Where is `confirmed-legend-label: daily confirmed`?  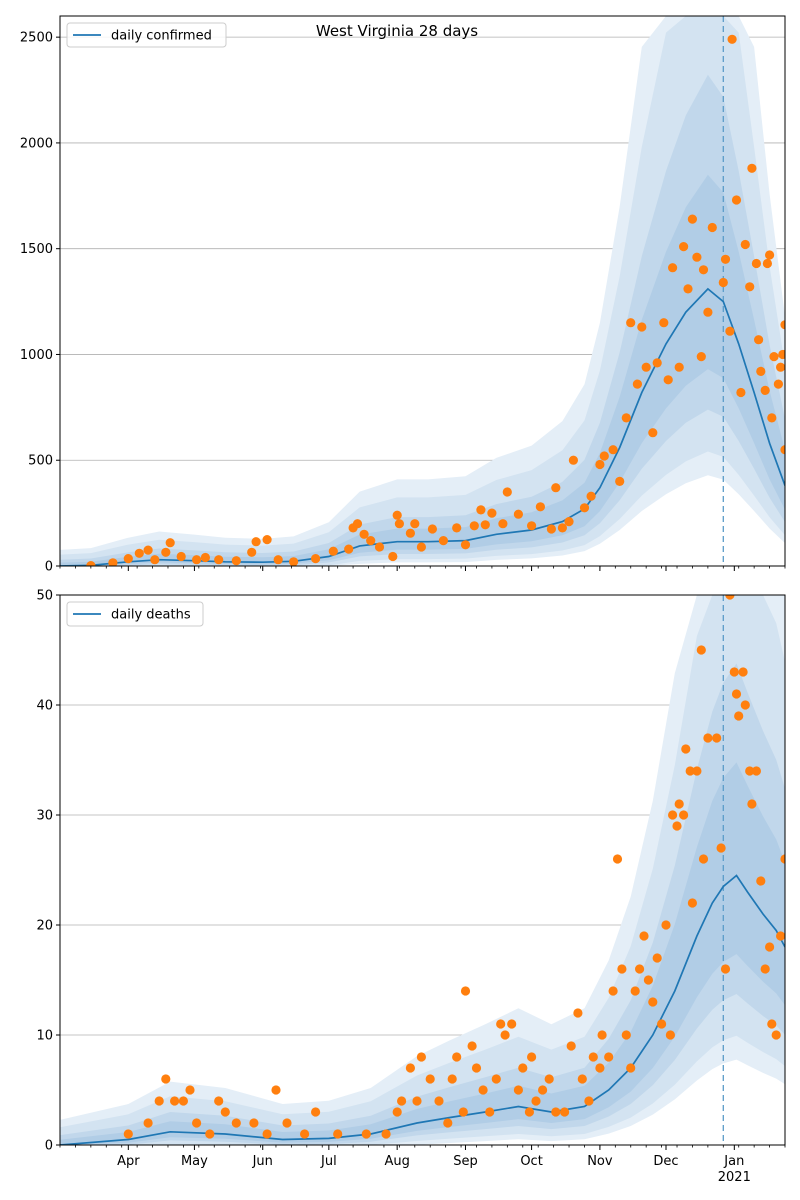 confirmed-legend-label: daily confirmed is located at coordinates (161, 36).